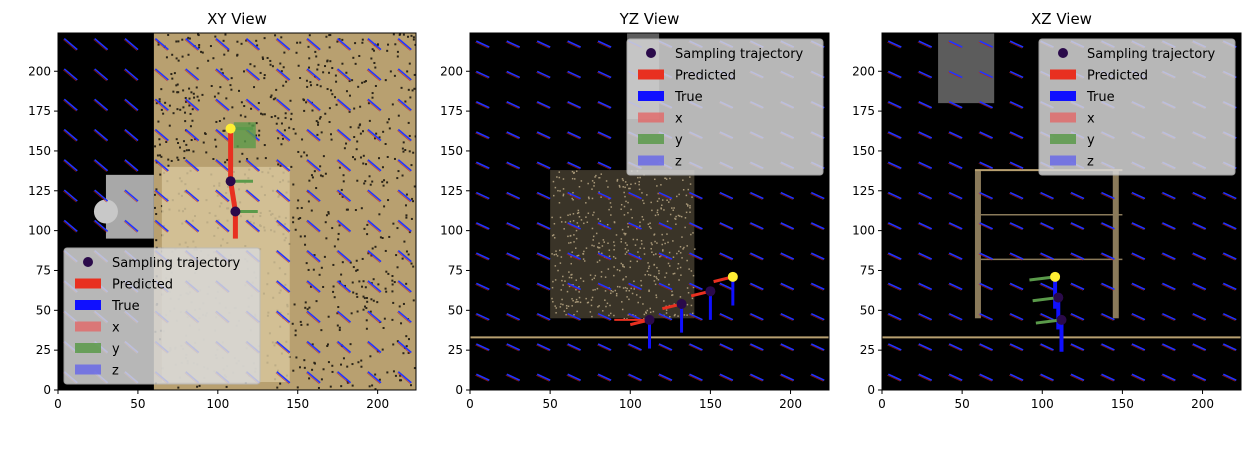 This screenshot has height=450, width=1254. I want to click on chart-title: XZ View, so click(1061, 19).